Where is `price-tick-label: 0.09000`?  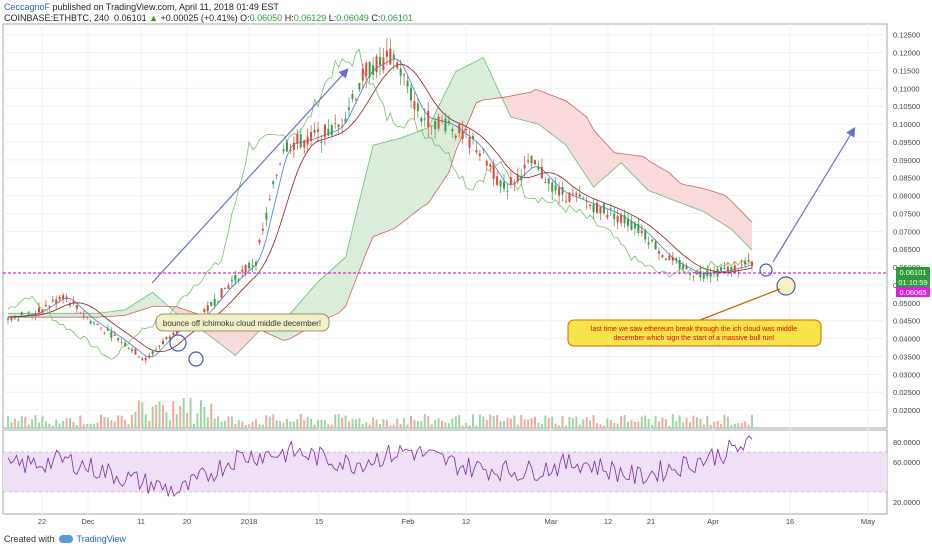 price-tick-label: 0.09000 is located at coordinates (906, 160).